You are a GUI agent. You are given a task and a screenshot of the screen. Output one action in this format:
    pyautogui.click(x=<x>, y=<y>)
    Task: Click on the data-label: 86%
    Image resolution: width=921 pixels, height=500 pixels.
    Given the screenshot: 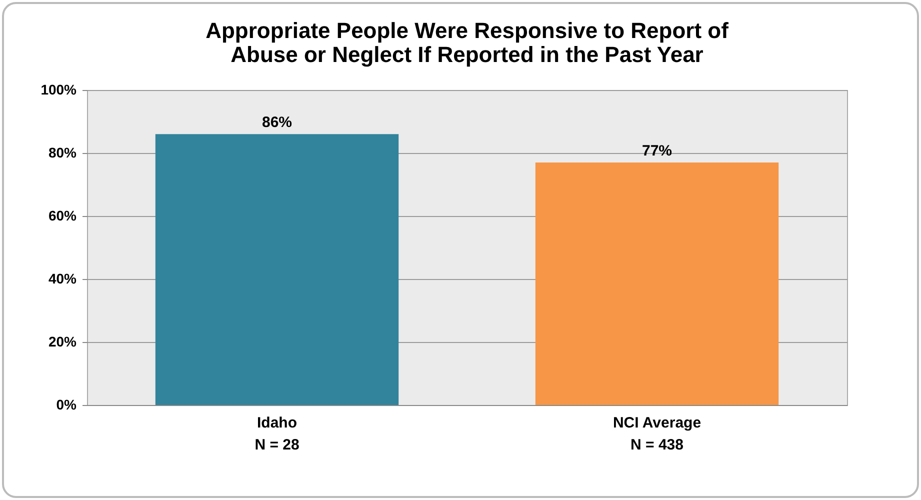 What is the action you would take?
    pyautogui.click(x=277, y=123)
    